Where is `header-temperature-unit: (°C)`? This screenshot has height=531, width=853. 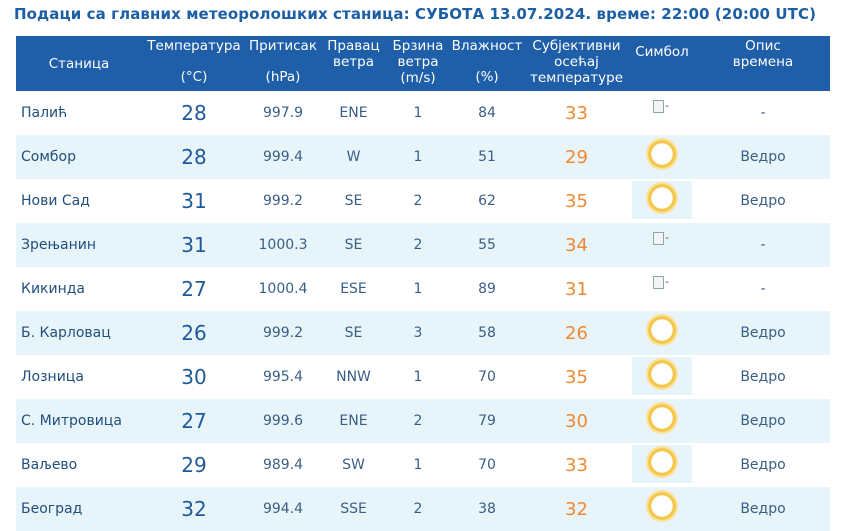 header-temperature-unit: (°C) is located at coordinates (194, 77).